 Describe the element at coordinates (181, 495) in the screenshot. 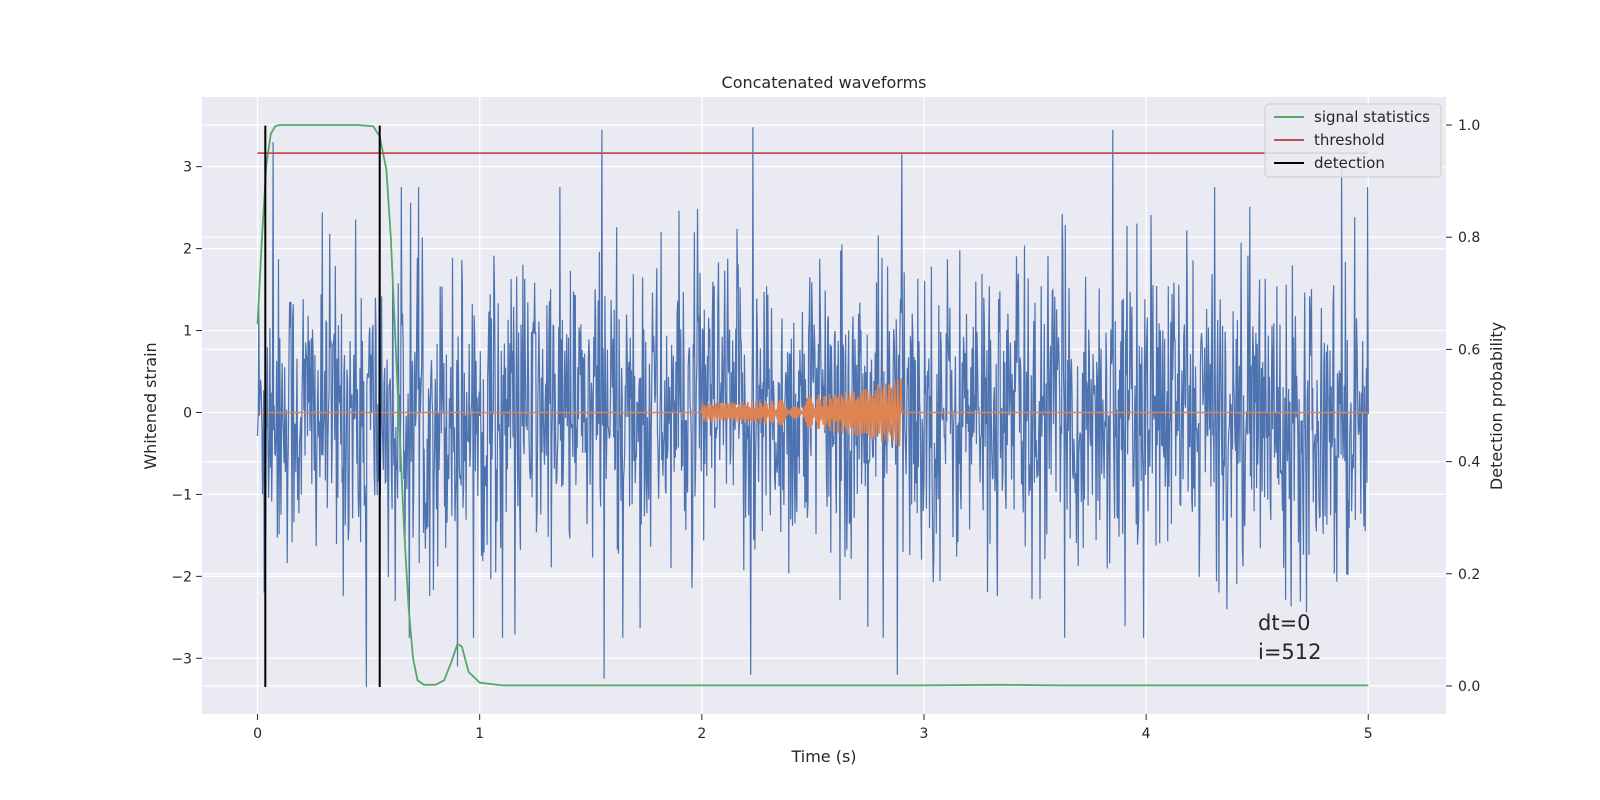

I see `y-tick-label-left: −1` at that location.